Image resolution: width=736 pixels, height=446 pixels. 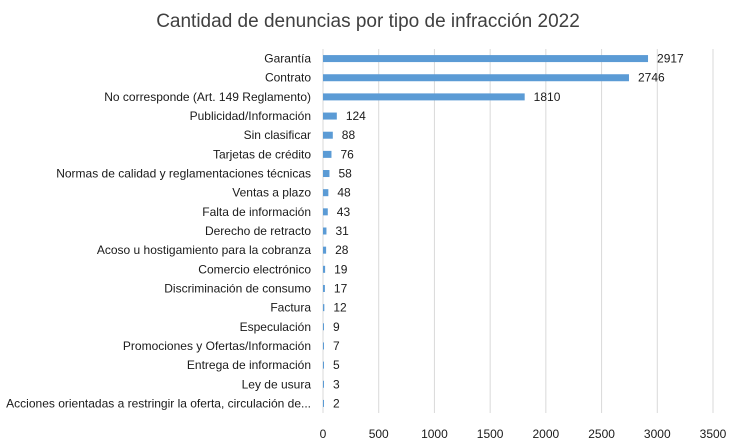 I want to click on x-tick-label: 2500, so click(x=601, y=434).